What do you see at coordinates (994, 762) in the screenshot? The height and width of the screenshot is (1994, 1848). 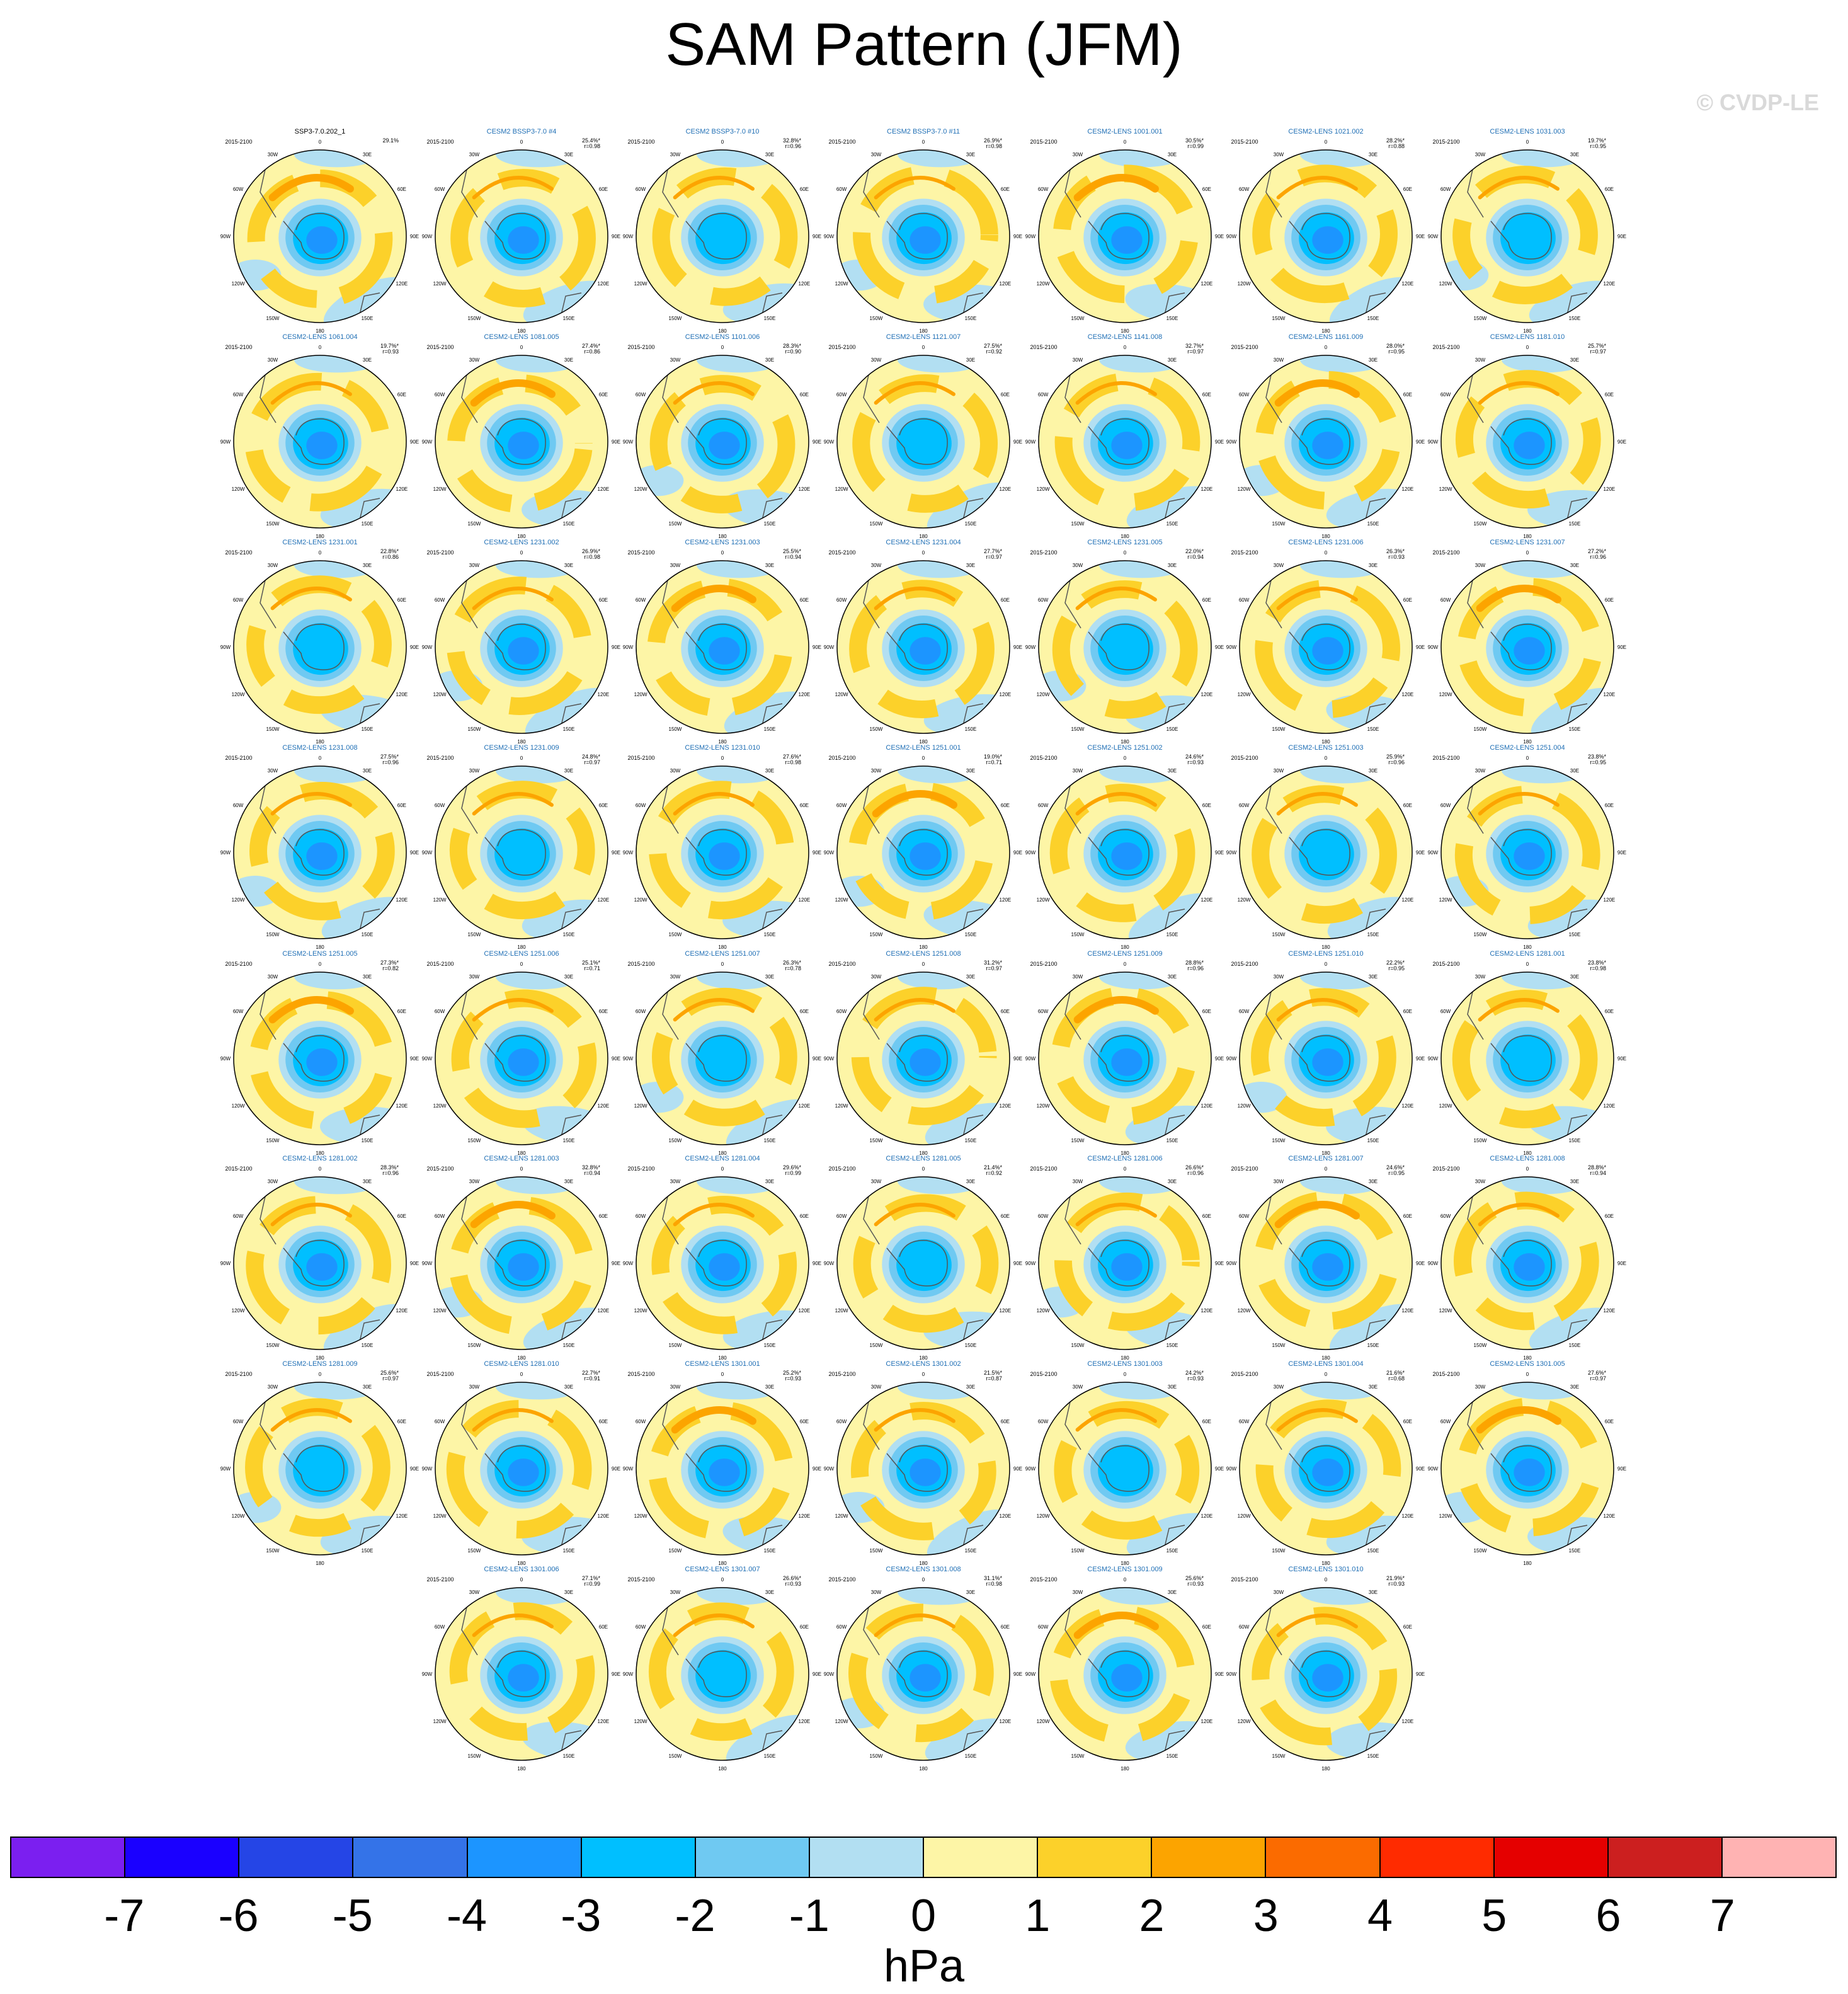 I see `panel-correlation: r=0.71` at bounding box center [994, 762].